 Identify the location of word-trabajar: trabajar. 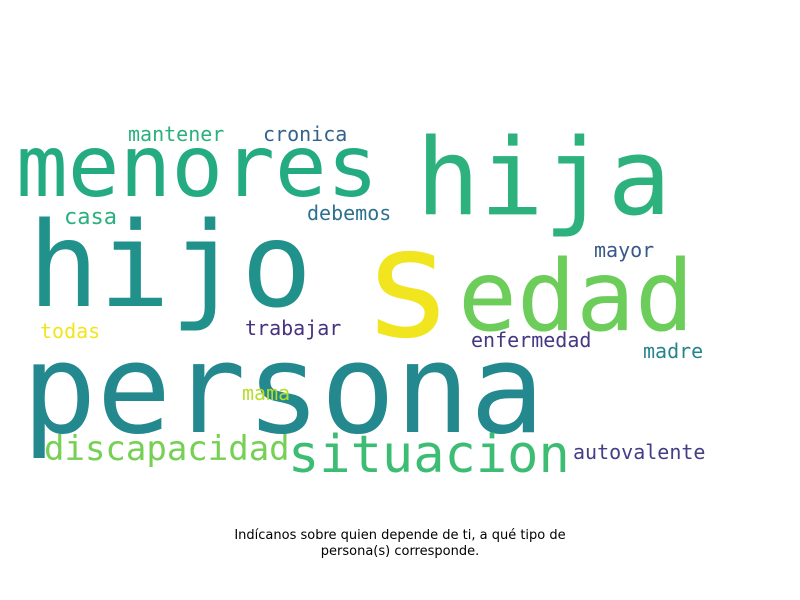
(293, 328).